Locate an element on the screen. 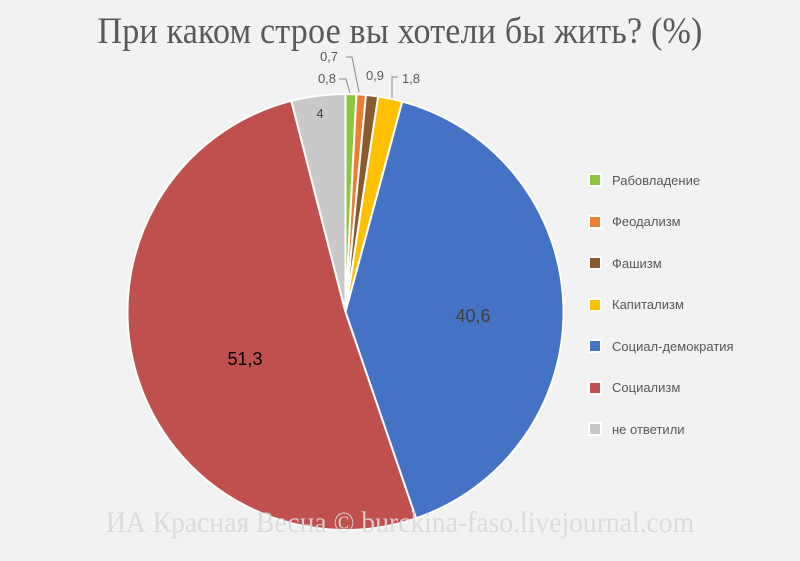 This screenshot has height=561, width=800. legend-label: Капитализм is located at coordinates (648, 304).